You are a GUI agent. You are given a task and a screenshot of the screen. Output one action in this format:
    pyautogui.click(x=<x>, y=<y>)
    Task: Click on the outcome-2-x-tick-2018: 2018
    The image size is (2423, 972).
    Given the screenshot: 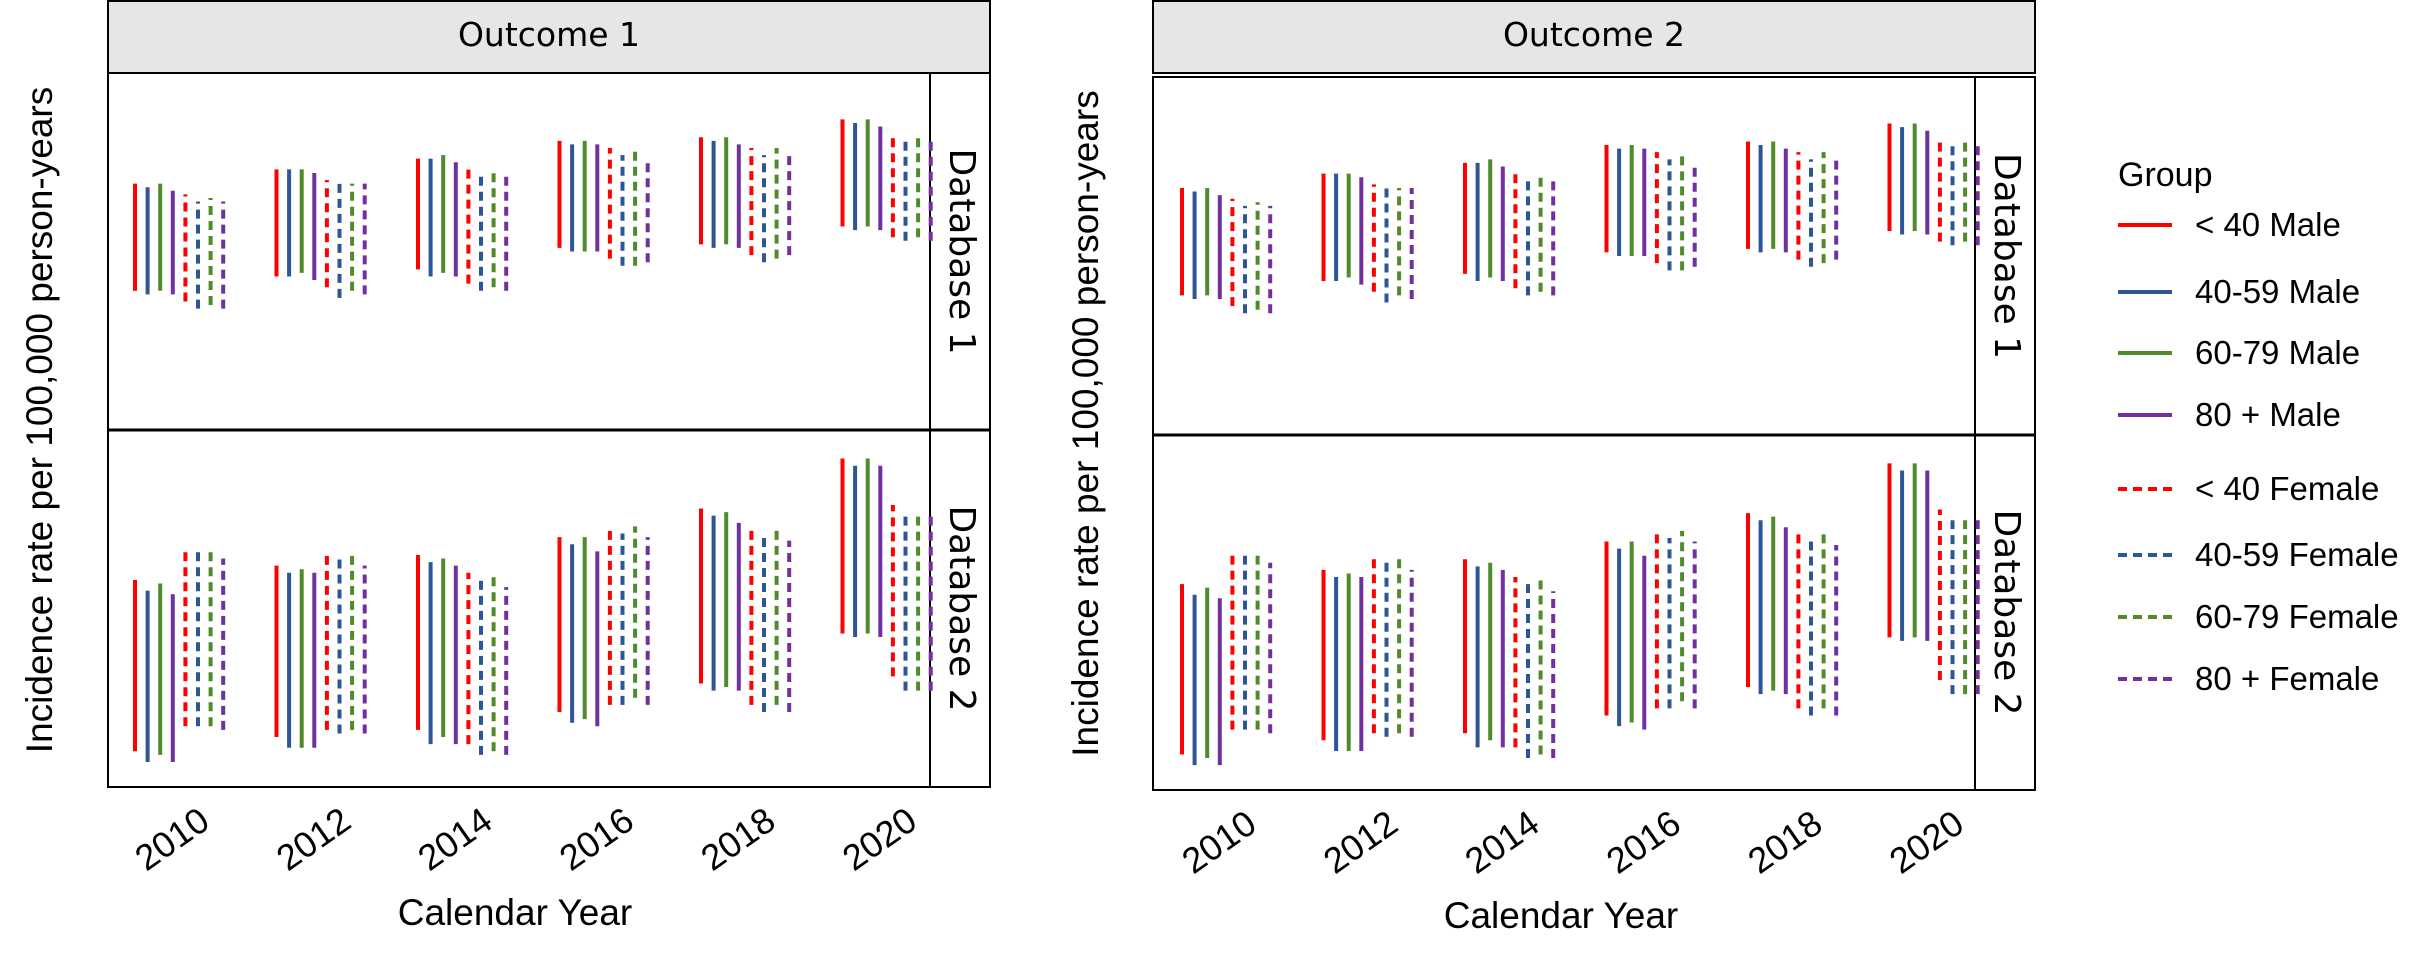 What is the action you would take?
    pyautogui.click(x=1784, y=842)
    